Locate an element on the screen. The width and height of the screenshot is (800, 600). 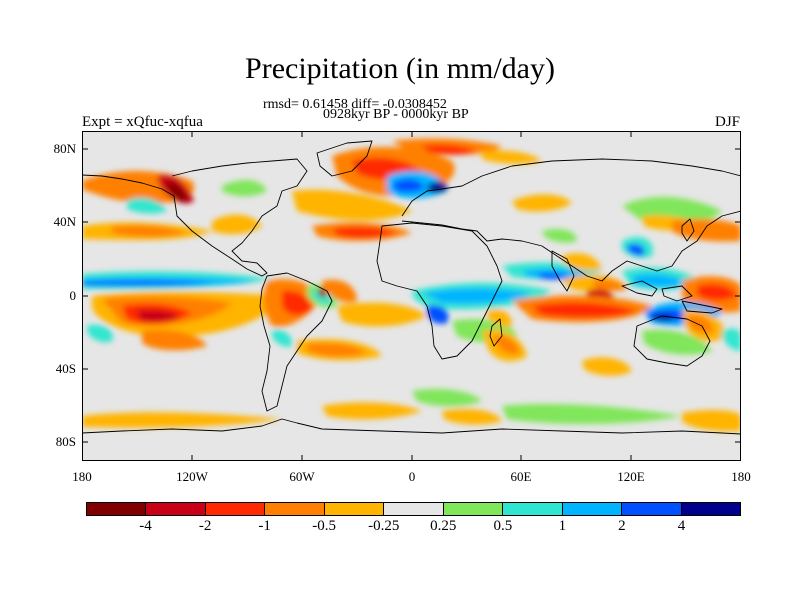
lon-label: 60E is located at coordinates (521, 476).